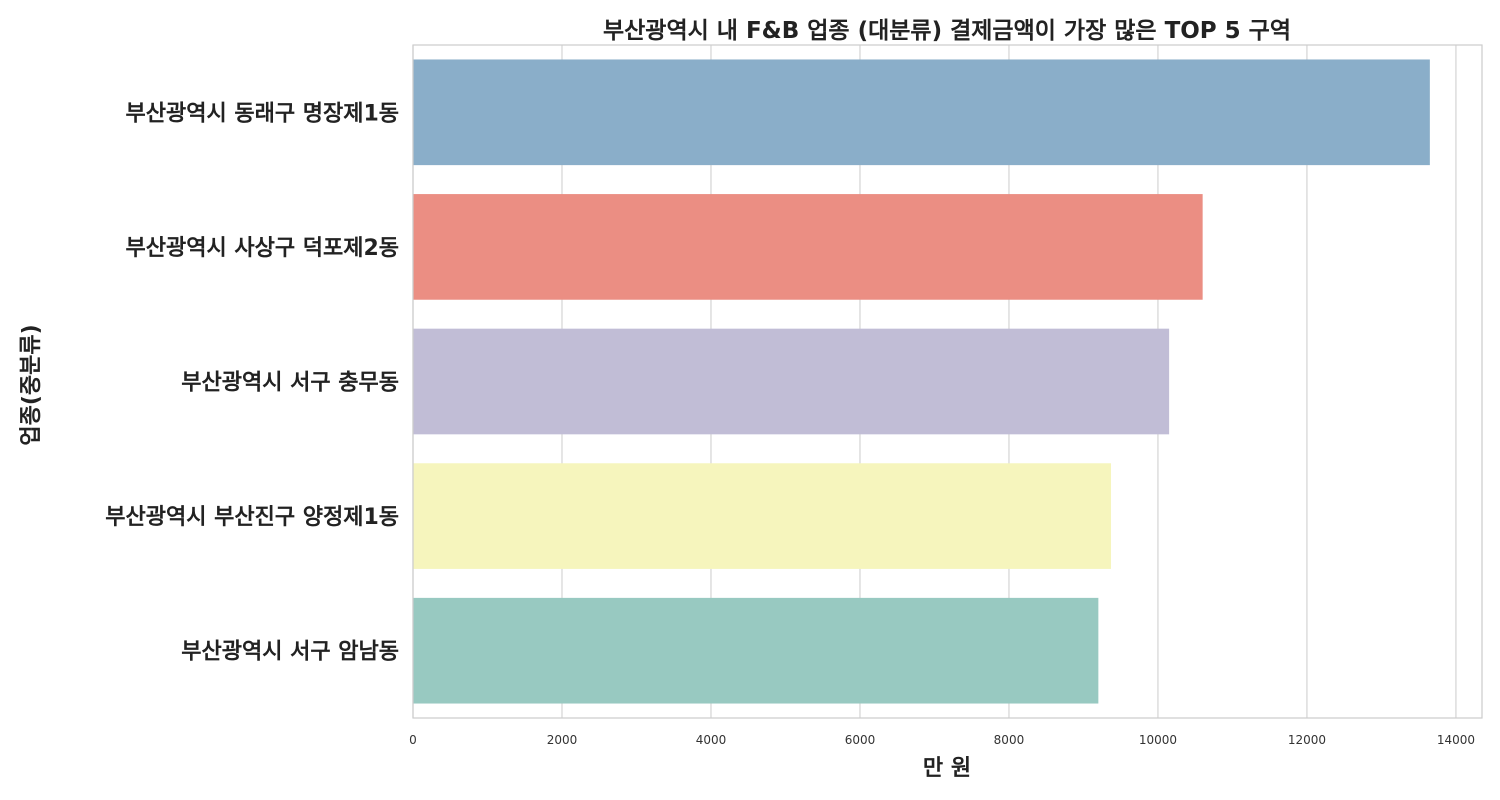  Describe the element at coordinates (860, 740) in the screenshot. I see `x-tick-label: 6000` at that location.